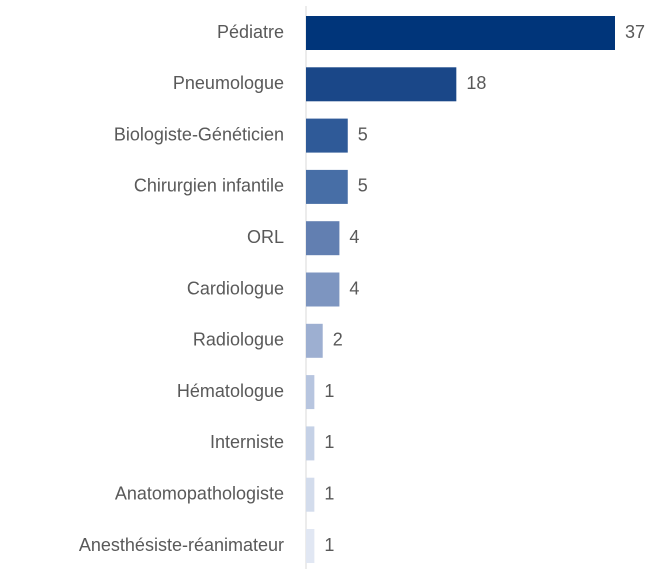 The height and width of the screenshot is (569, 664). I want to click on category-label: Interniste, so click(247, 442).